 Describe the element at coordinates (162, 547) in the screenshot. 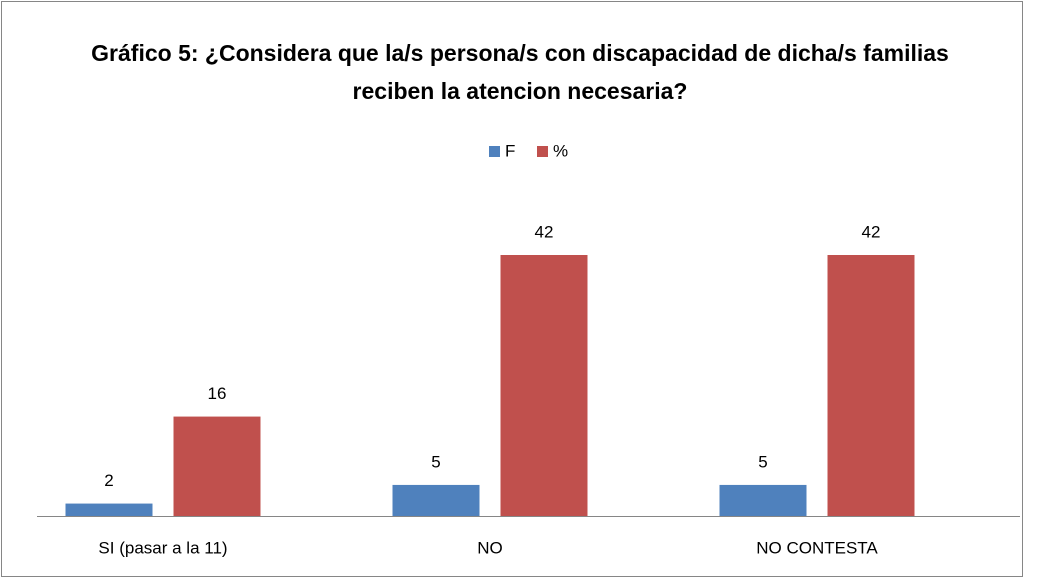

I see `x-tick-label: SI (pasar a la 11)` at that location.